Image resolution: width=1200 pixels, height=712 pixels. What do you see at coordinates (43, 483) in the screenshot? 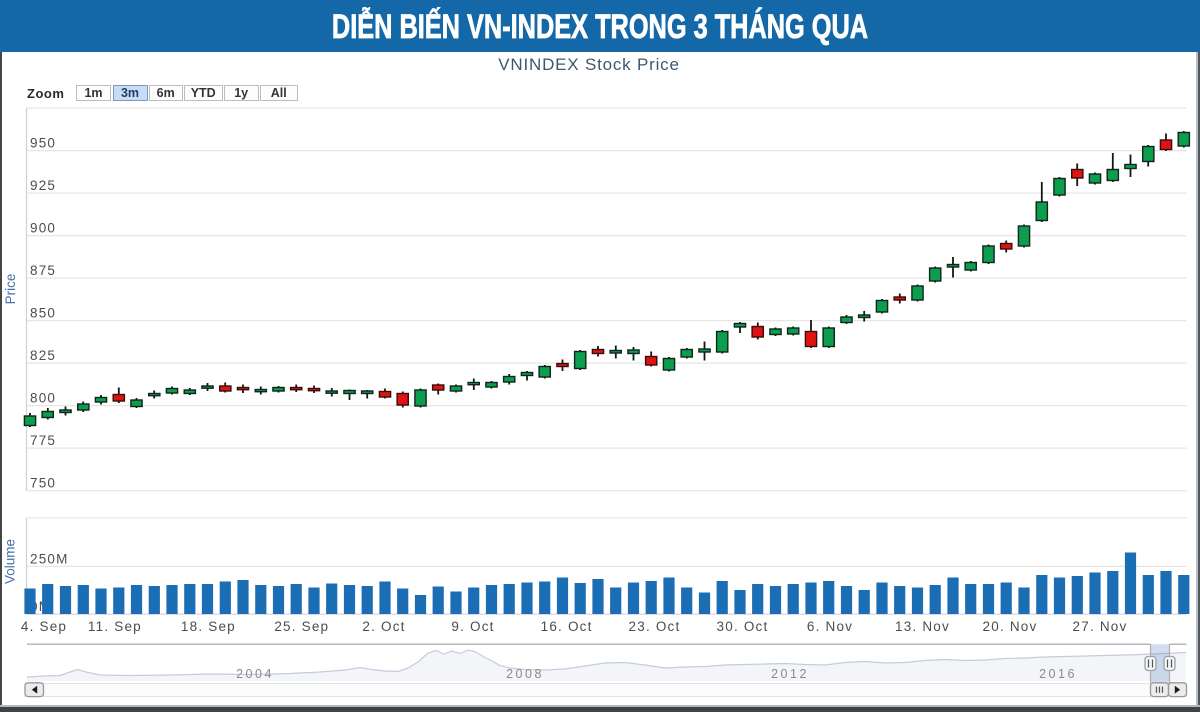
I see `svg-text: 750` at bounding box center [43, 483].